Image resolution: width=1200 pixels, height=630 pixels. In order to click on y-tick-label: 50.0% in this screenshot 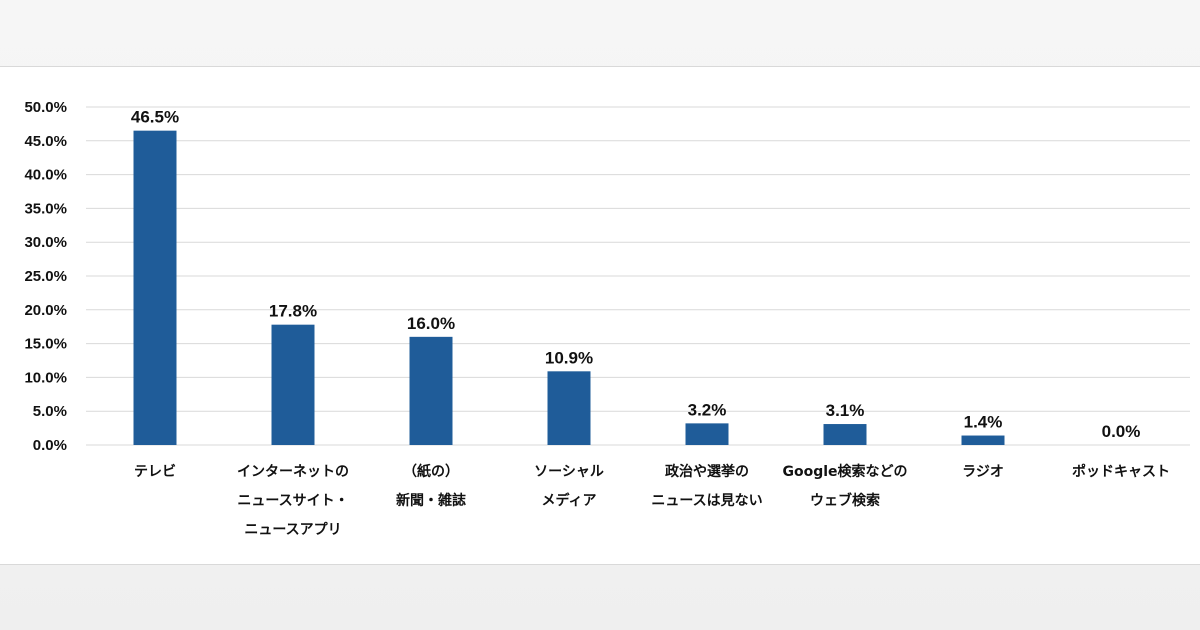, I will do `click(45, 107)`.